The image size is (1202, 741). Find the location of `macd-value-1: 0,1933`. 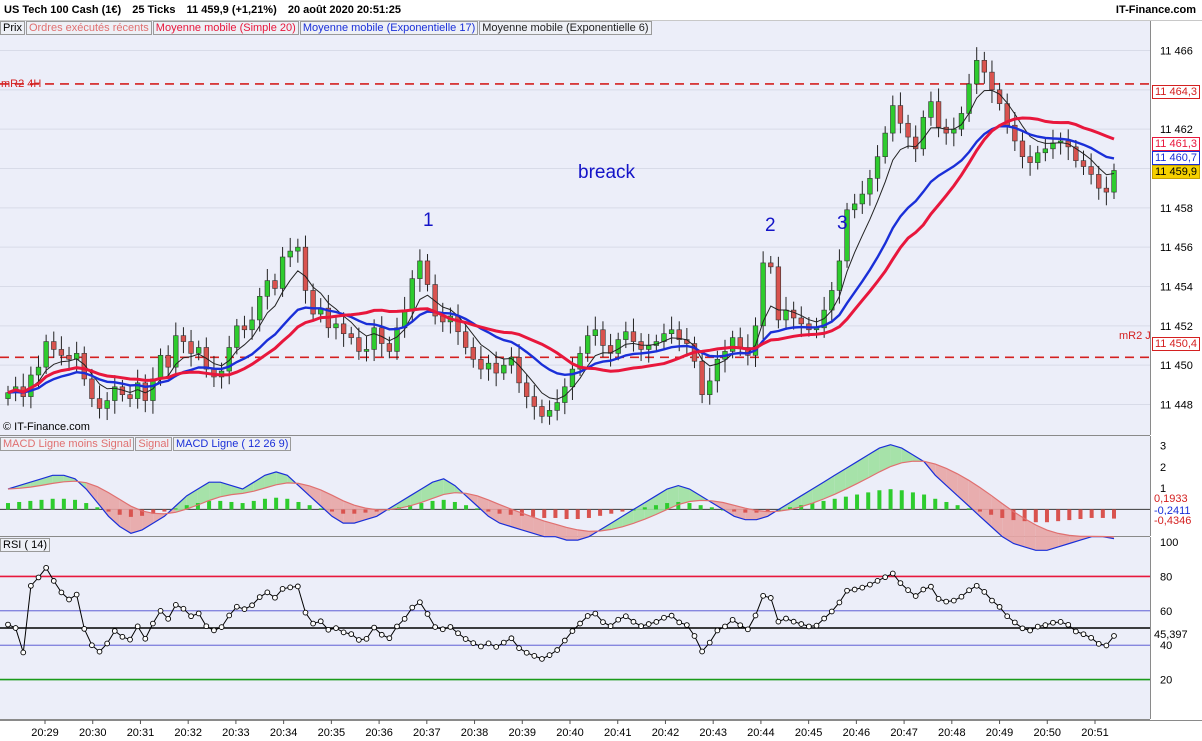

macd-value-1: 0,1933 is located at coordinates (1171, 499).